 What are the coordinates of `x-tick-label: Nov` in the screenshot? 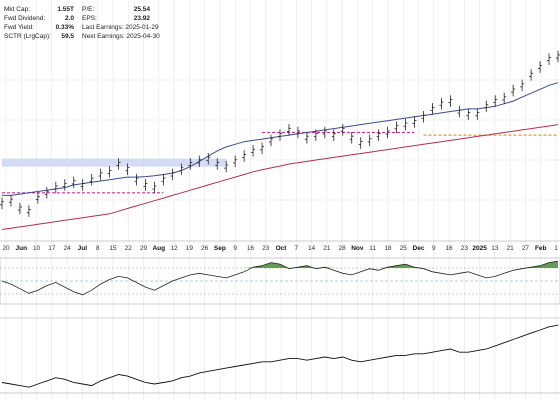 It's located at (357, 248).